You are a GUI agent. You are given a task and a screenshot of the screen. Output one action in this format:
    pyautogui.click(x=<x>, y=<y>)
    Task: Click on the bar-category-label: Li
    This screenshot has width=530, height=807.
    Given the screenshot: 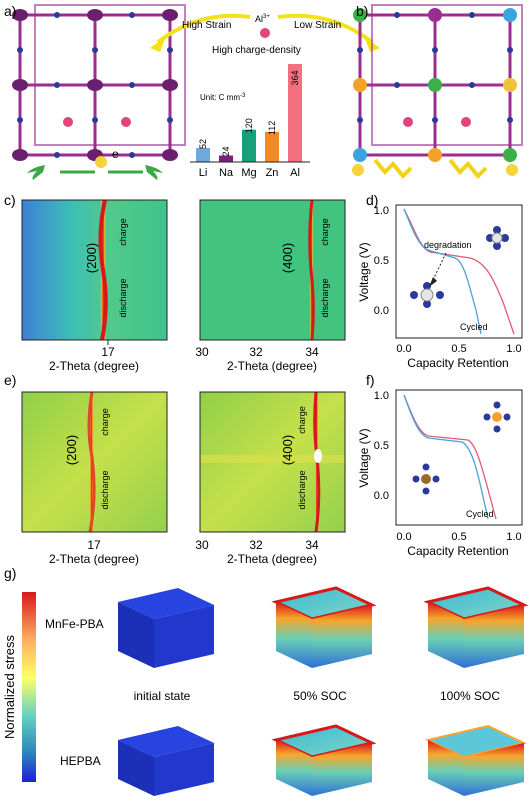 What is the action you would take?
    pyautogui.click(x=203, y=173)
    